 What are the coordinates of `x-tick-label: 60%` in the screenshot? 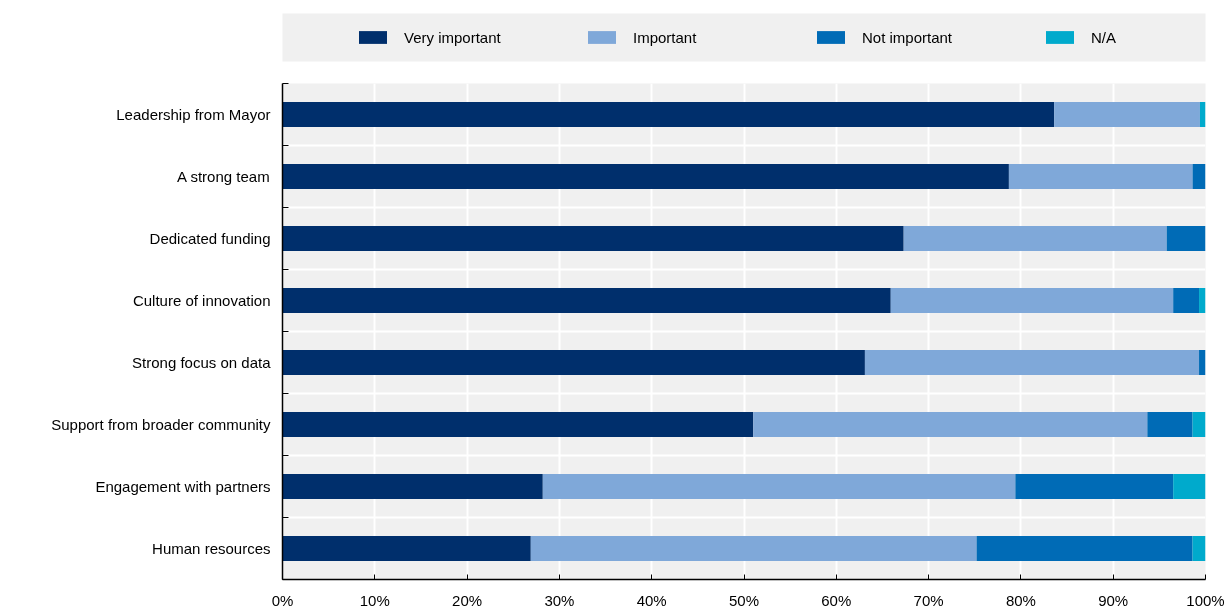 It's located at (836, 600).